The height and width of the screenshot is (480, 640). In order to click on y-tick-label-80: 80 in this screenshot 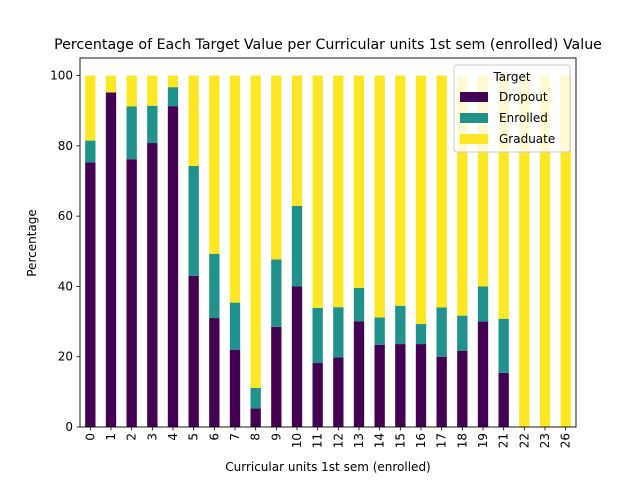, I will do `click(65, 146)`.